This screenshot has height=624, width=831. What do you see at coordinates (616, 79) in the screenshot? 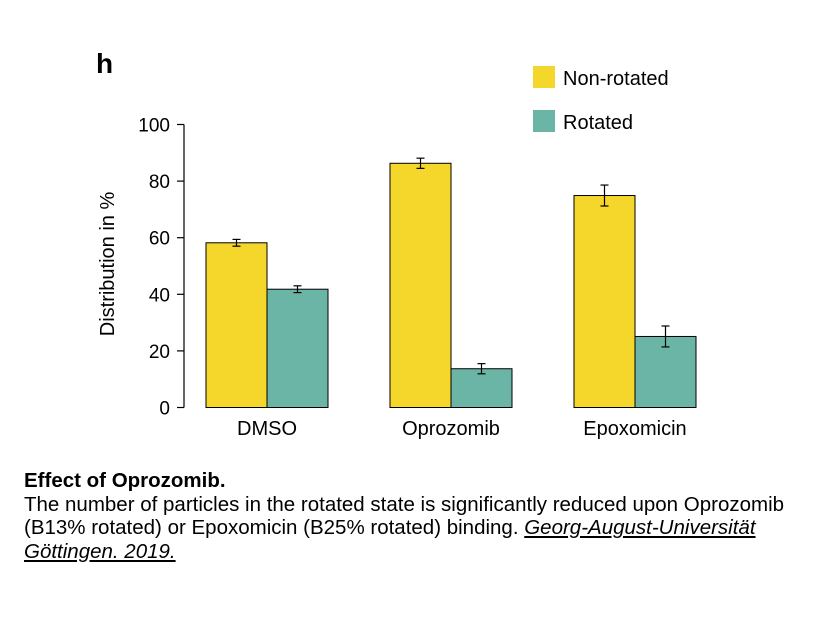
I see `legend-label: Non-rotated` at bounding box center [616, 79].